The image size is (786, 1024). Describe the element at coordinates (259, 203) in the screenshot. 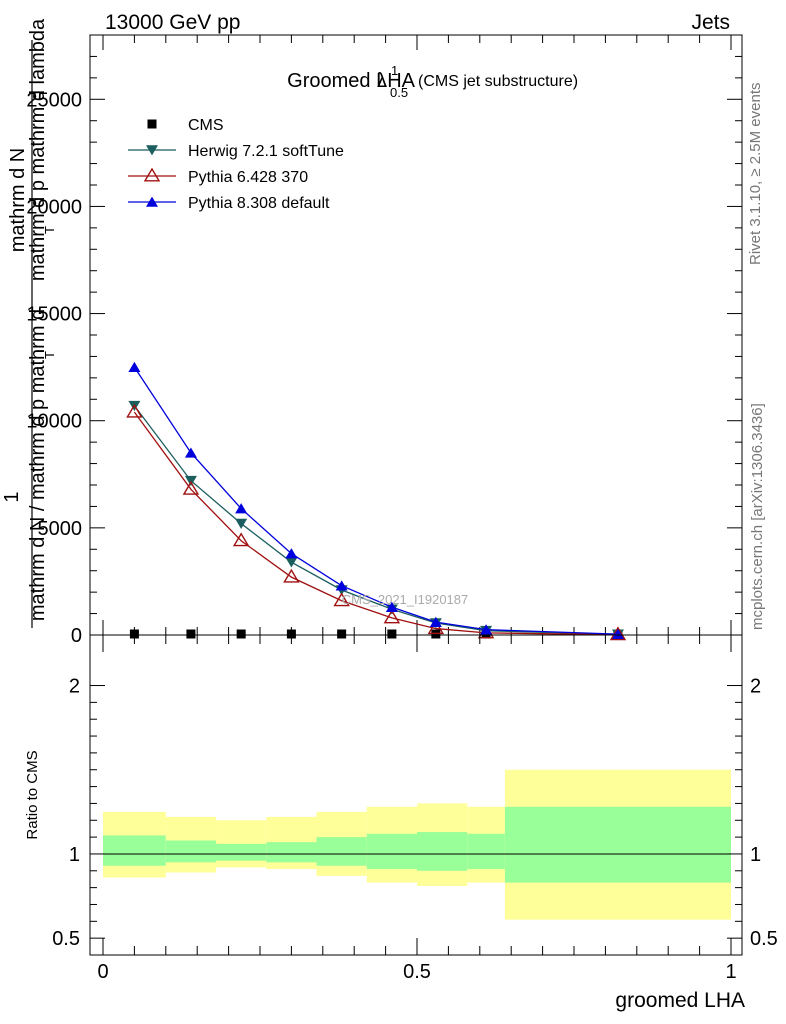

I see `legend-label: Pythia 8.308 default` at that location.